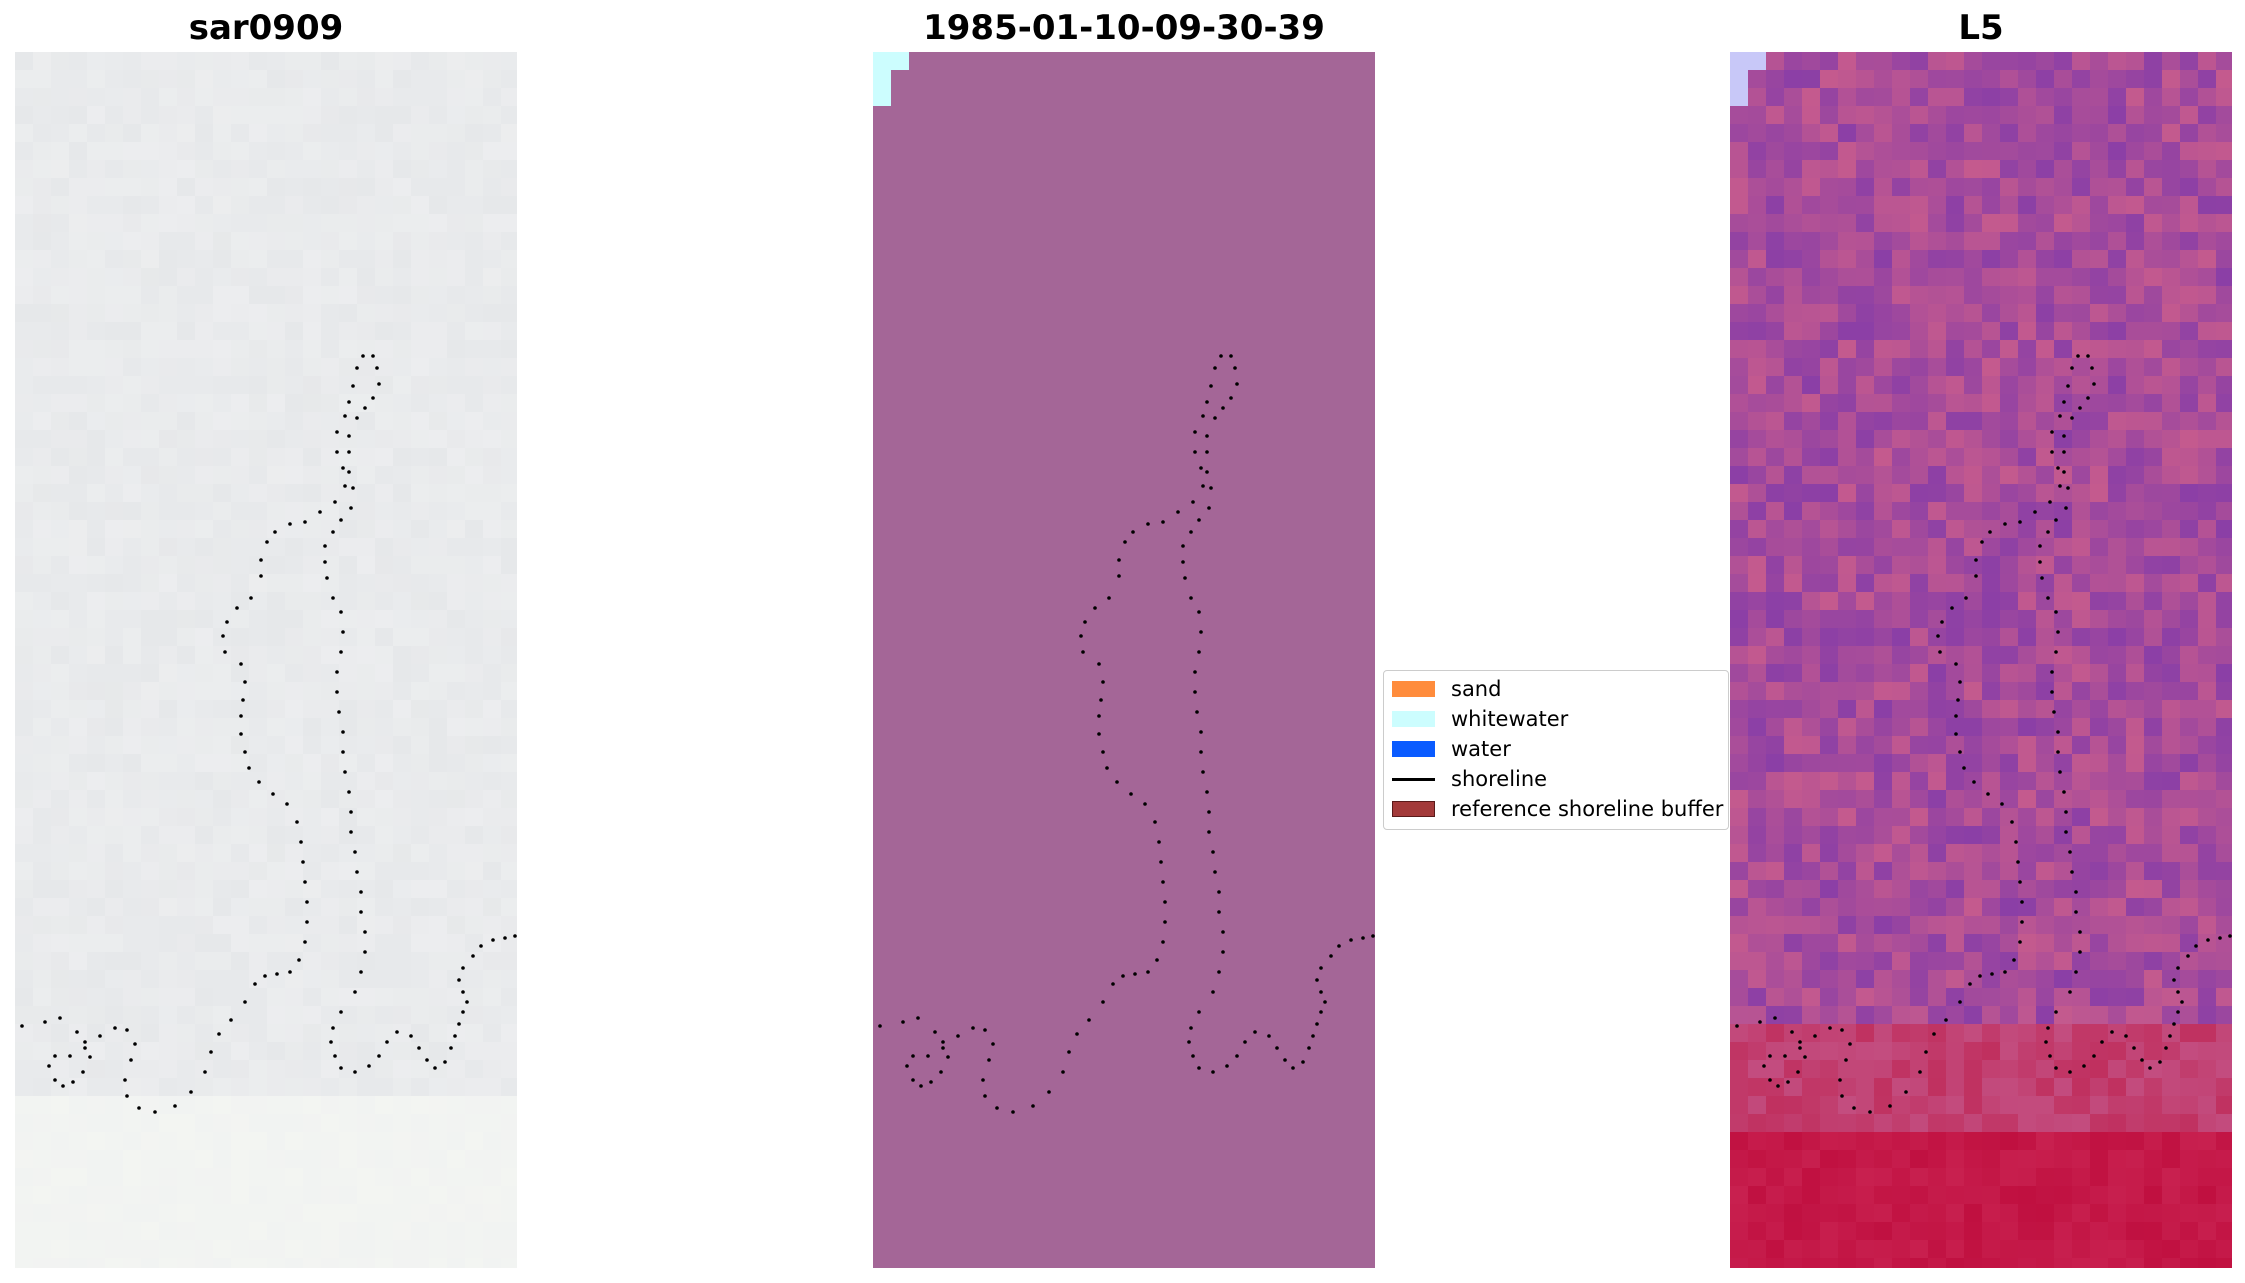  I want to click on legend-item-whitewater: whitewater, so click(1480, 719).